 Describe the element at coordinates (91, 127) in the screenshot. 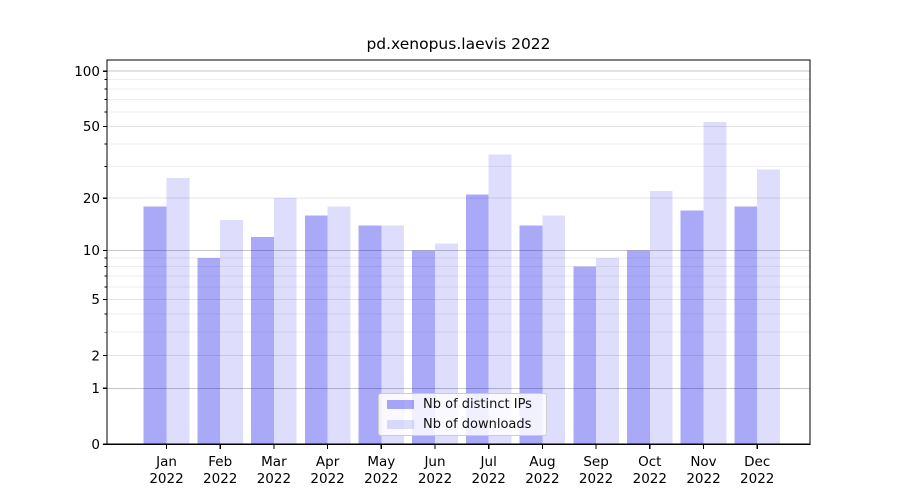

I see `y-tick-label-50: 50` at that location.